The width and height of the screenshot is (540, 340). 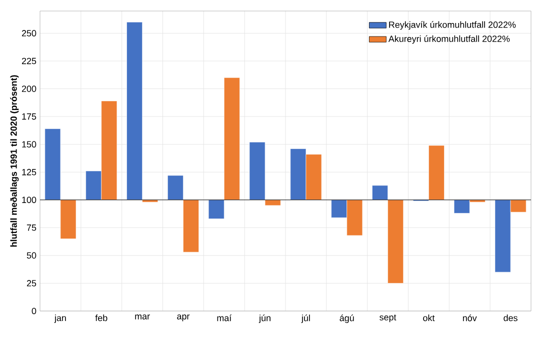 What do you see at coordinates (60, 318) in the screenshot?
I see `x-tick-label: jan` at bounding box center [60, 318].